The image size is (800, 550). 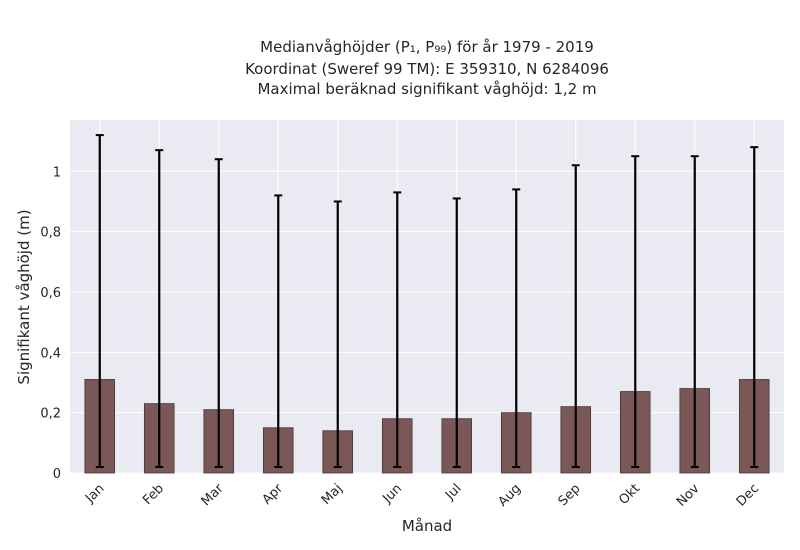 What do you see at coordinates (516, 328) in the screenshot?
I see `error-bar-aug` at bounding box center [516, 328].